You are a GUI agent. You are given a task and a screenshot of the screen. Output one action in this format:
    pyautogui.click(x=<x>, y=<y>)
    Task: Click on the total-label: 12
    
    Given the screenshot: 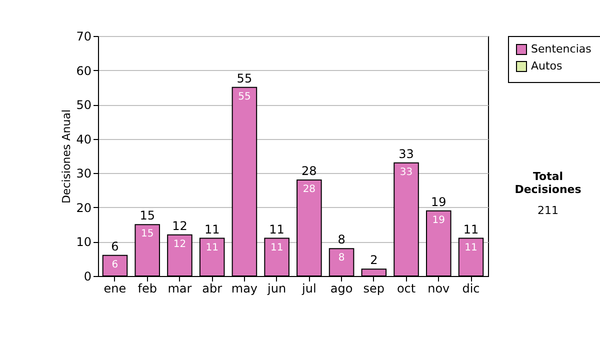 What is the action you would take?
    pyautogui.click(x=180, y=225)
    